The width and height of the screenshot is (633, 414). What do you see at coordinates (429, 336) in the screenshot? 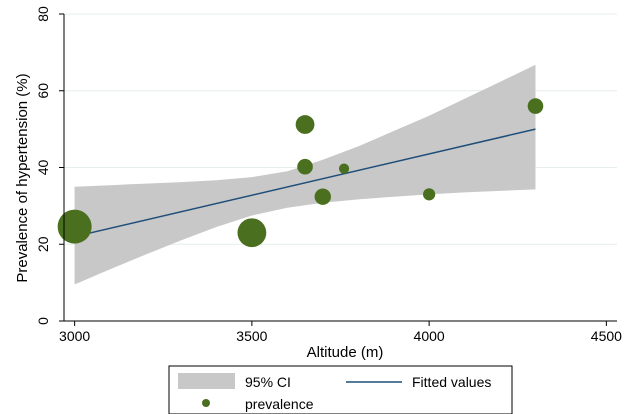
I see `x-tick-label-2: 4000` at bounding box center [429, 336].